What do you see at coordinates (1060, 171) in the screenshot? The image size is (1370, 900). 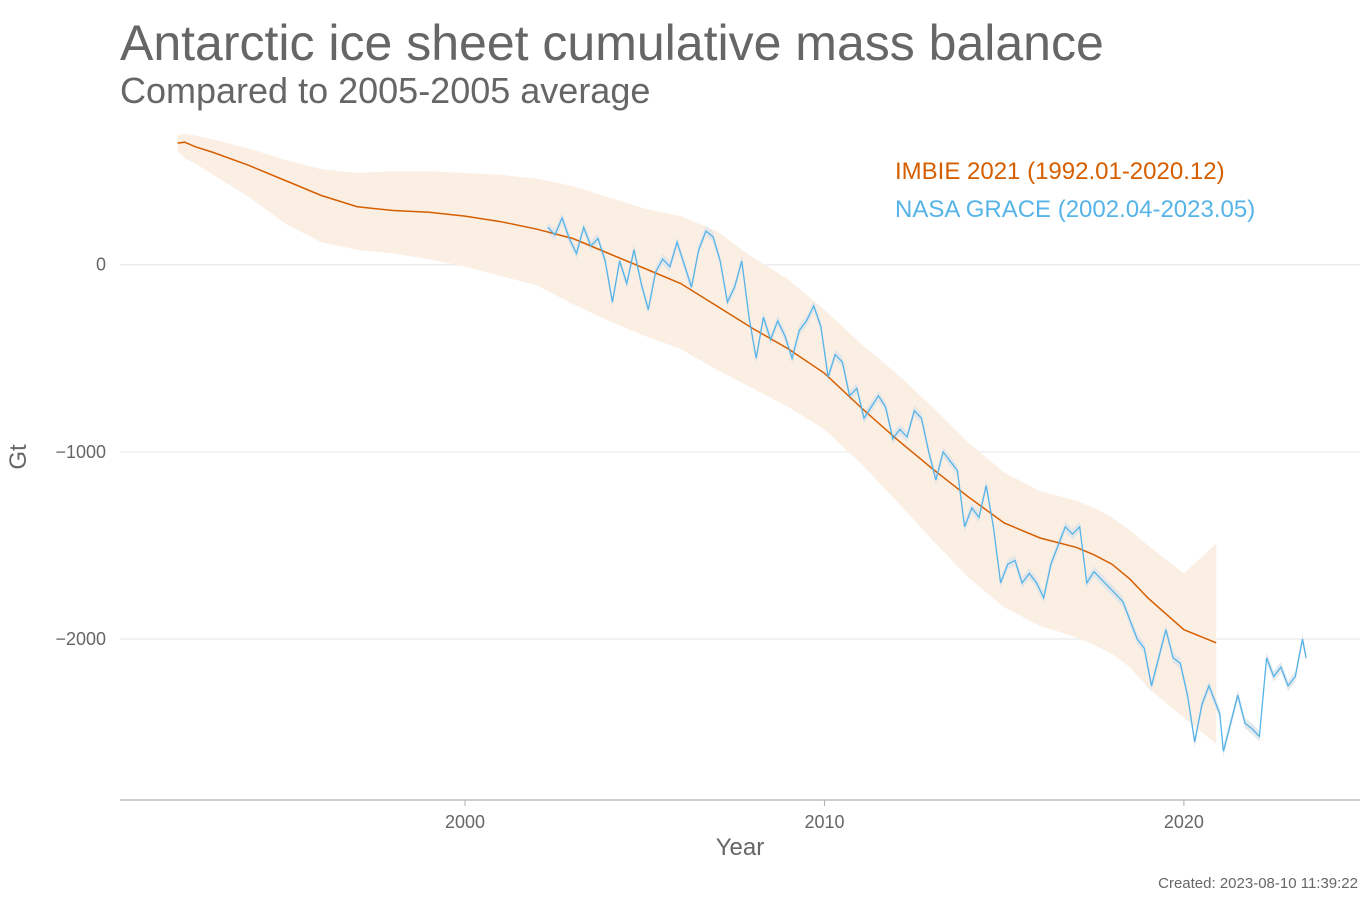 I see `legend-imbie: IMBIE 2021 (1992.01-2020.12)` at bounding box center [1060, 171].